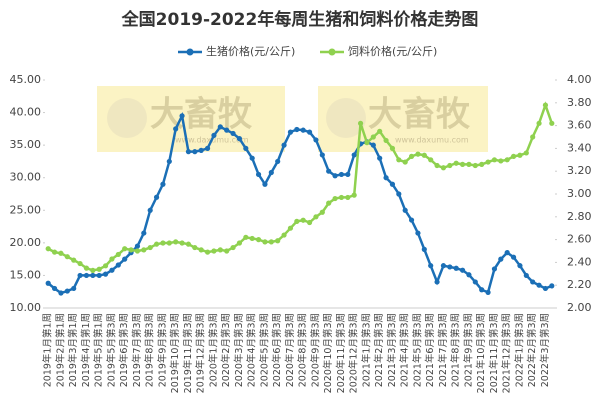  Describe the element at coordinates (188, 353) in the screenshot. I see `x-tick-label: 2019年11月第3周` at that location.